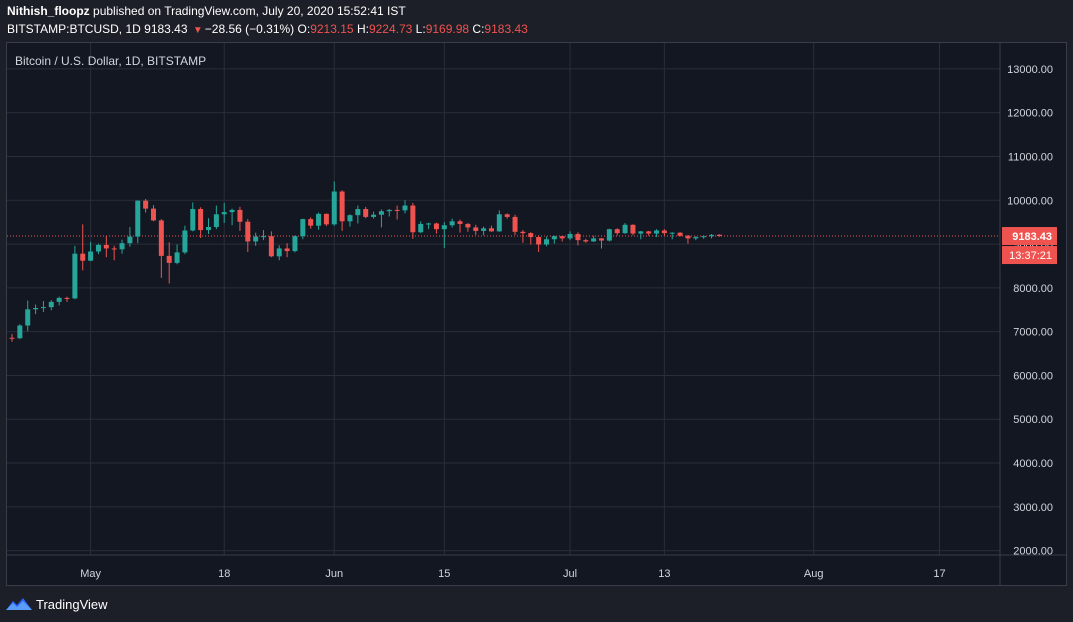  I want to click on last-price-badge-text: 9183.43, so click(1032, 237).